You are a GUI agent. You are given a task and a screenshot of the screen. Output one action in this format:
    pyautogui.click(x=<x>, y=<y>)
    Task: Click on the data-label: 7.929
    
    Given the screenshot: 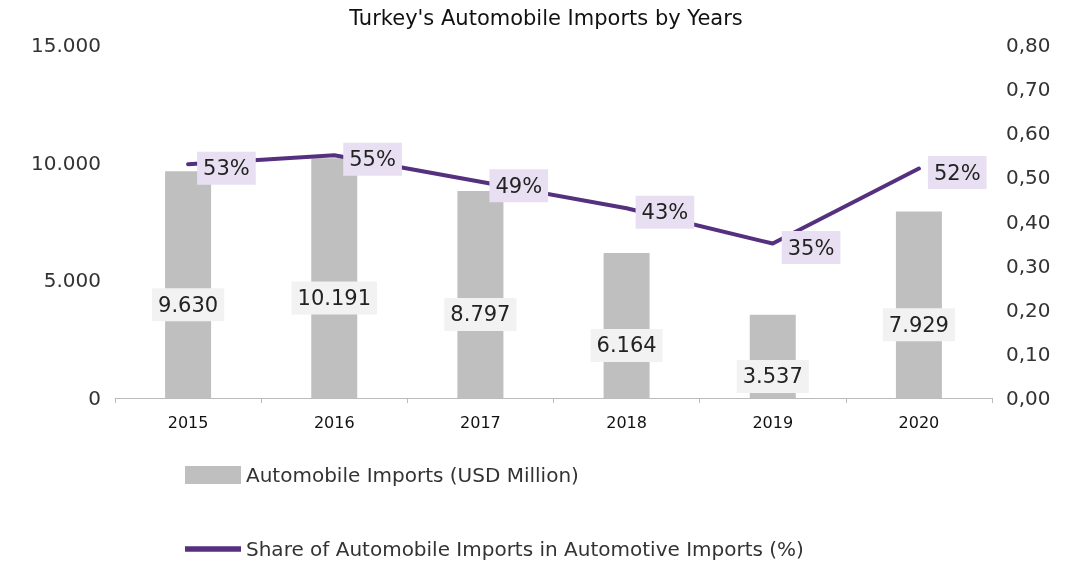 What is the action you would take?
    pyautogui.click(x=918, y=324)
    